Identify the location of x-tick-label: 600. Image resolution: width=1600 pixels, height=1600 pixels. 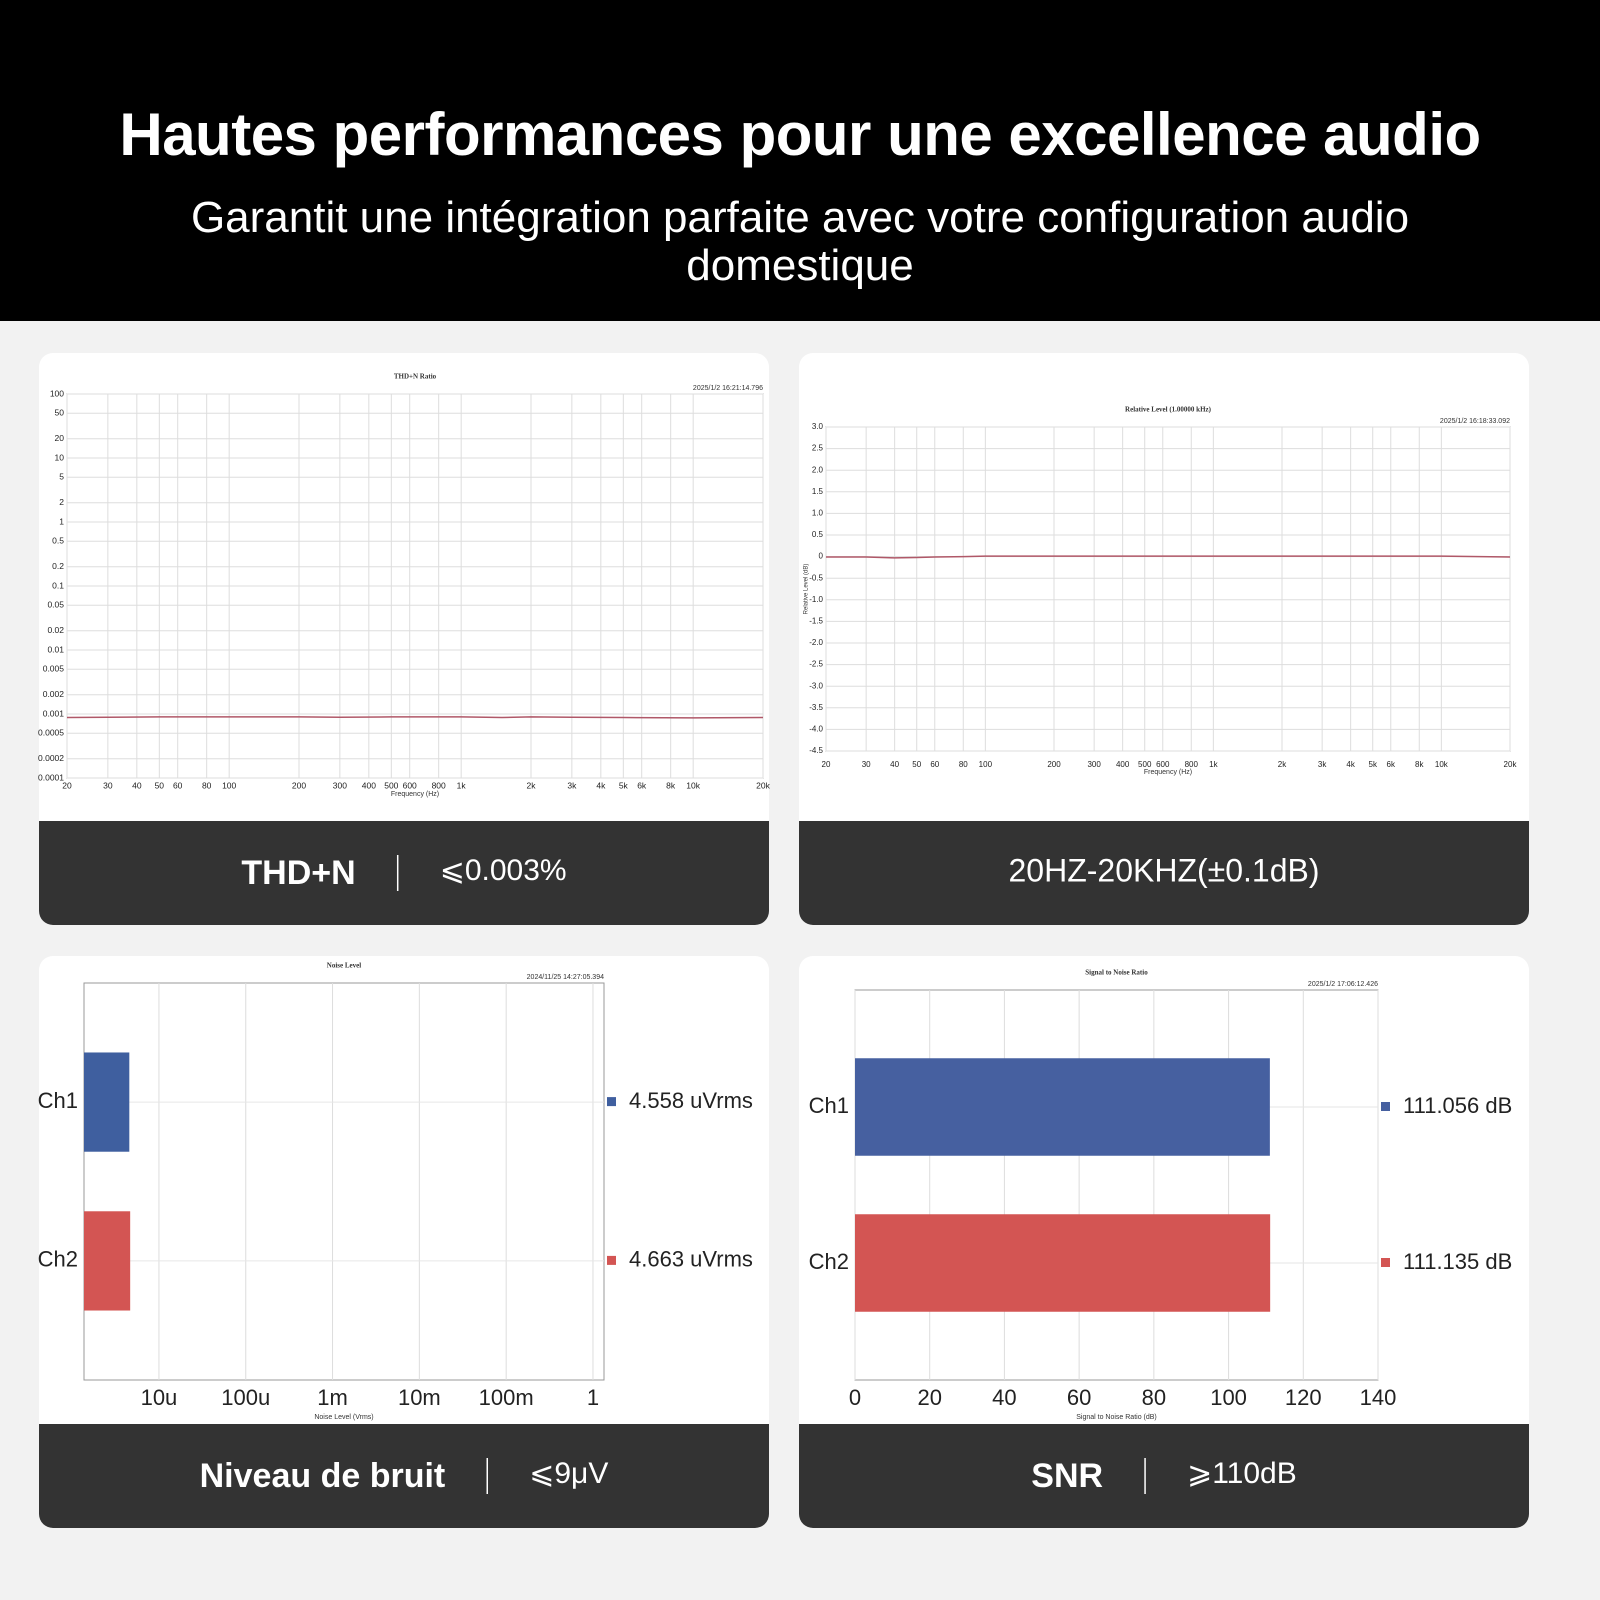
(410, 785).